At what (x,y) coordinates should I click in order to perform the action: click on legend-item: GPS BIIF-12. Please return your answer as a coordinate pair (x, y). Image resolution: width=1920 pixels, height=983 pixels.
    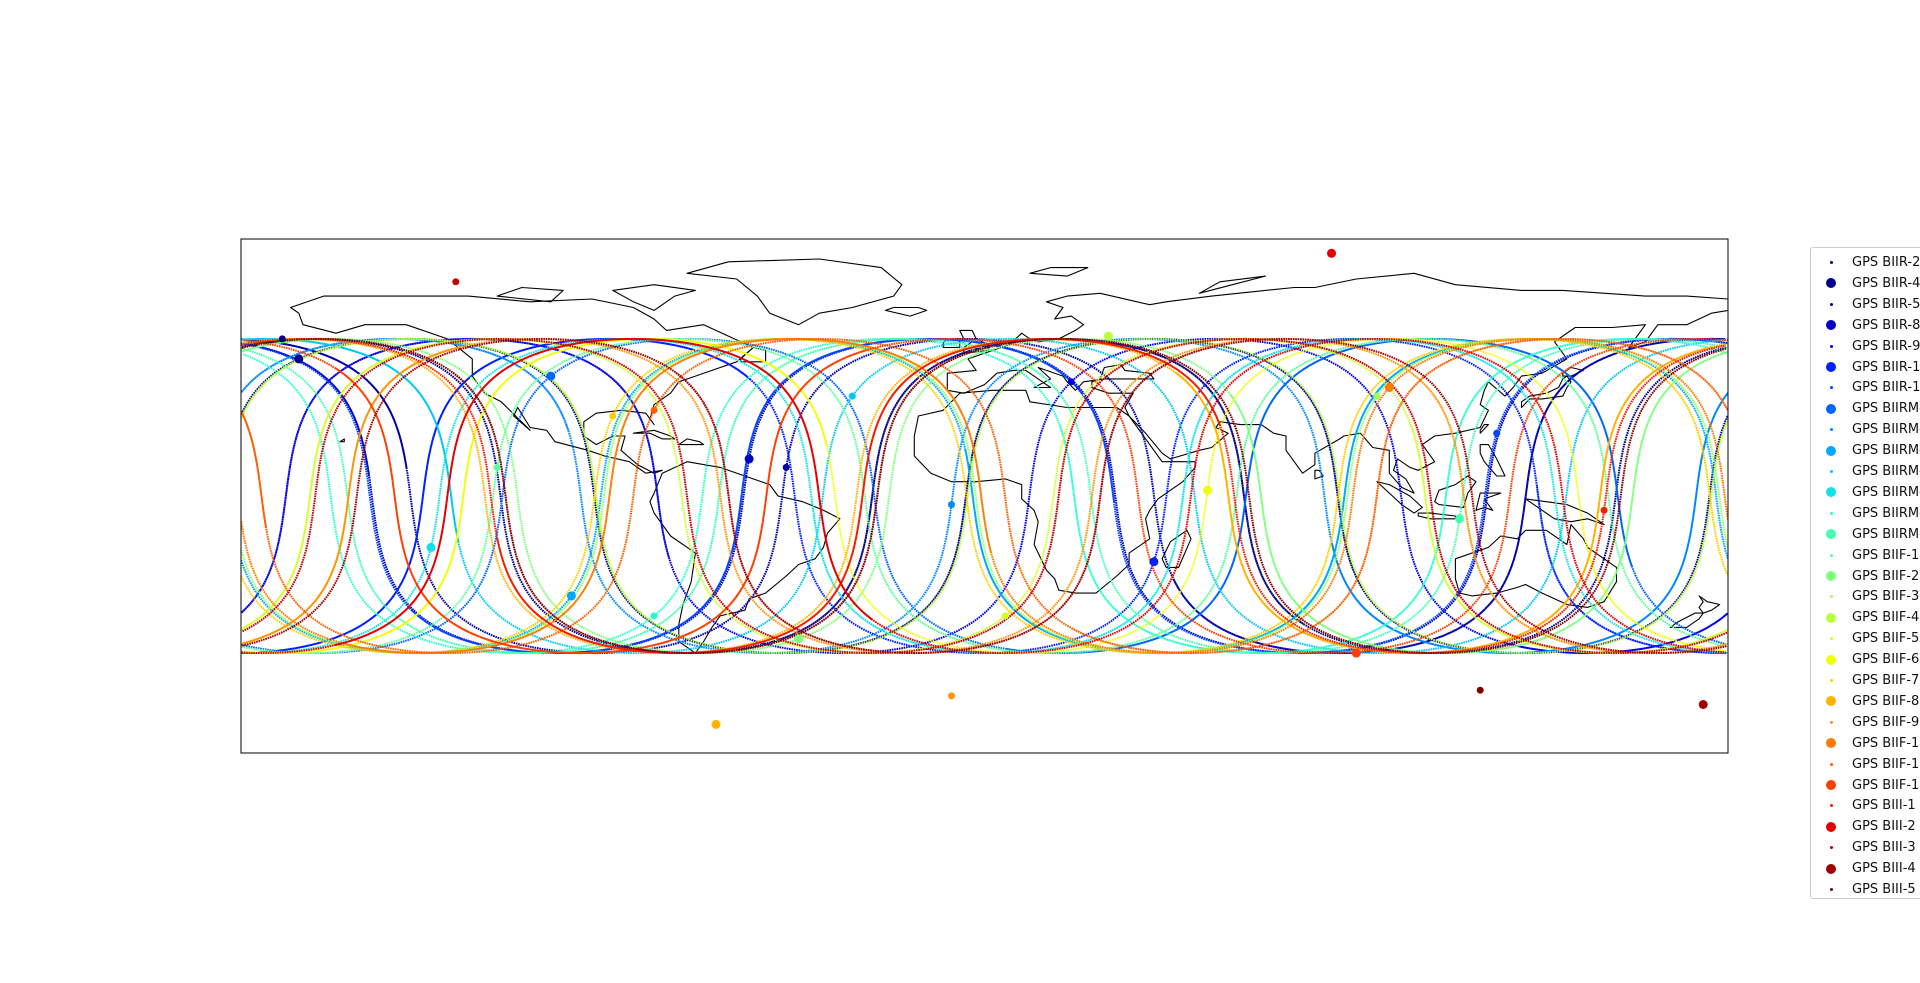
    Looking at the image, I should click on (1865, 785).